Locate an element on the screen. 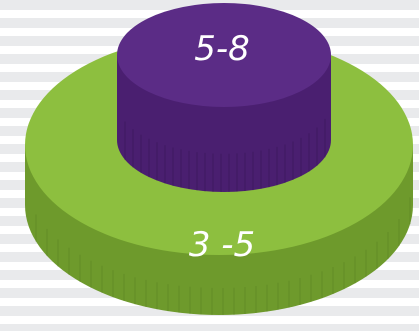  tier-top-side-ribs is located at coordinates (225, 155).